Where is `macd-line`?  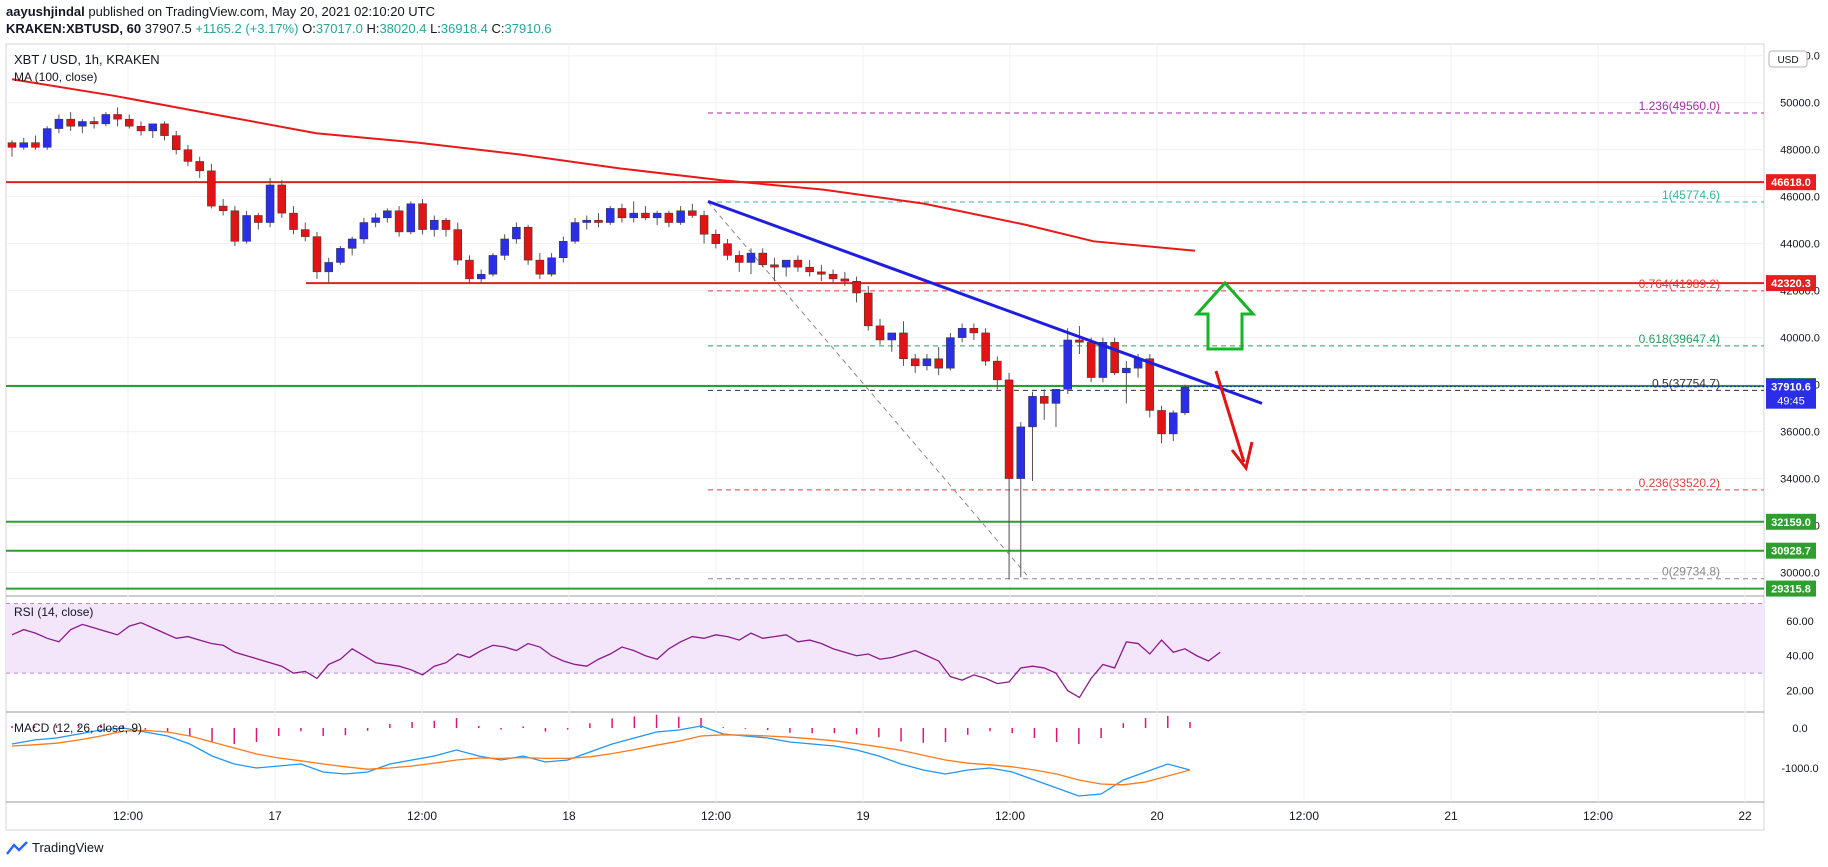 macd-line is located at coordinates (601, 761).